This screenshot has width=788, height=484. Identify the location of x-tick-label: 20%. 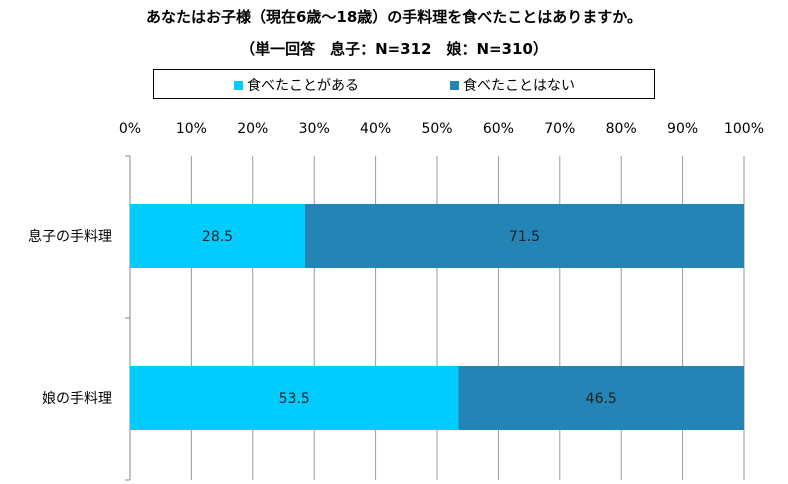
(252, 129).